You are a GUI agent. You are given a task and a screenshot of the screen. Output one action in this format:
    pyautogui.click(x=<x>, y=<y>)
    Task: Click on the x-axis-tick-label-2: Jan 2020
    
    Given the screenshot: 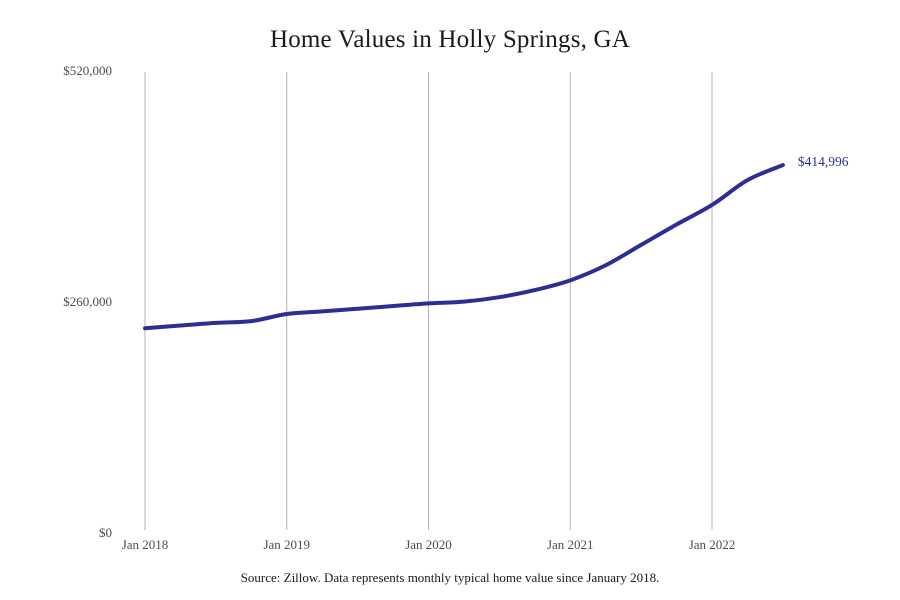 What is the action you would take?
    pyautogui.click(x=428, y=544)
    